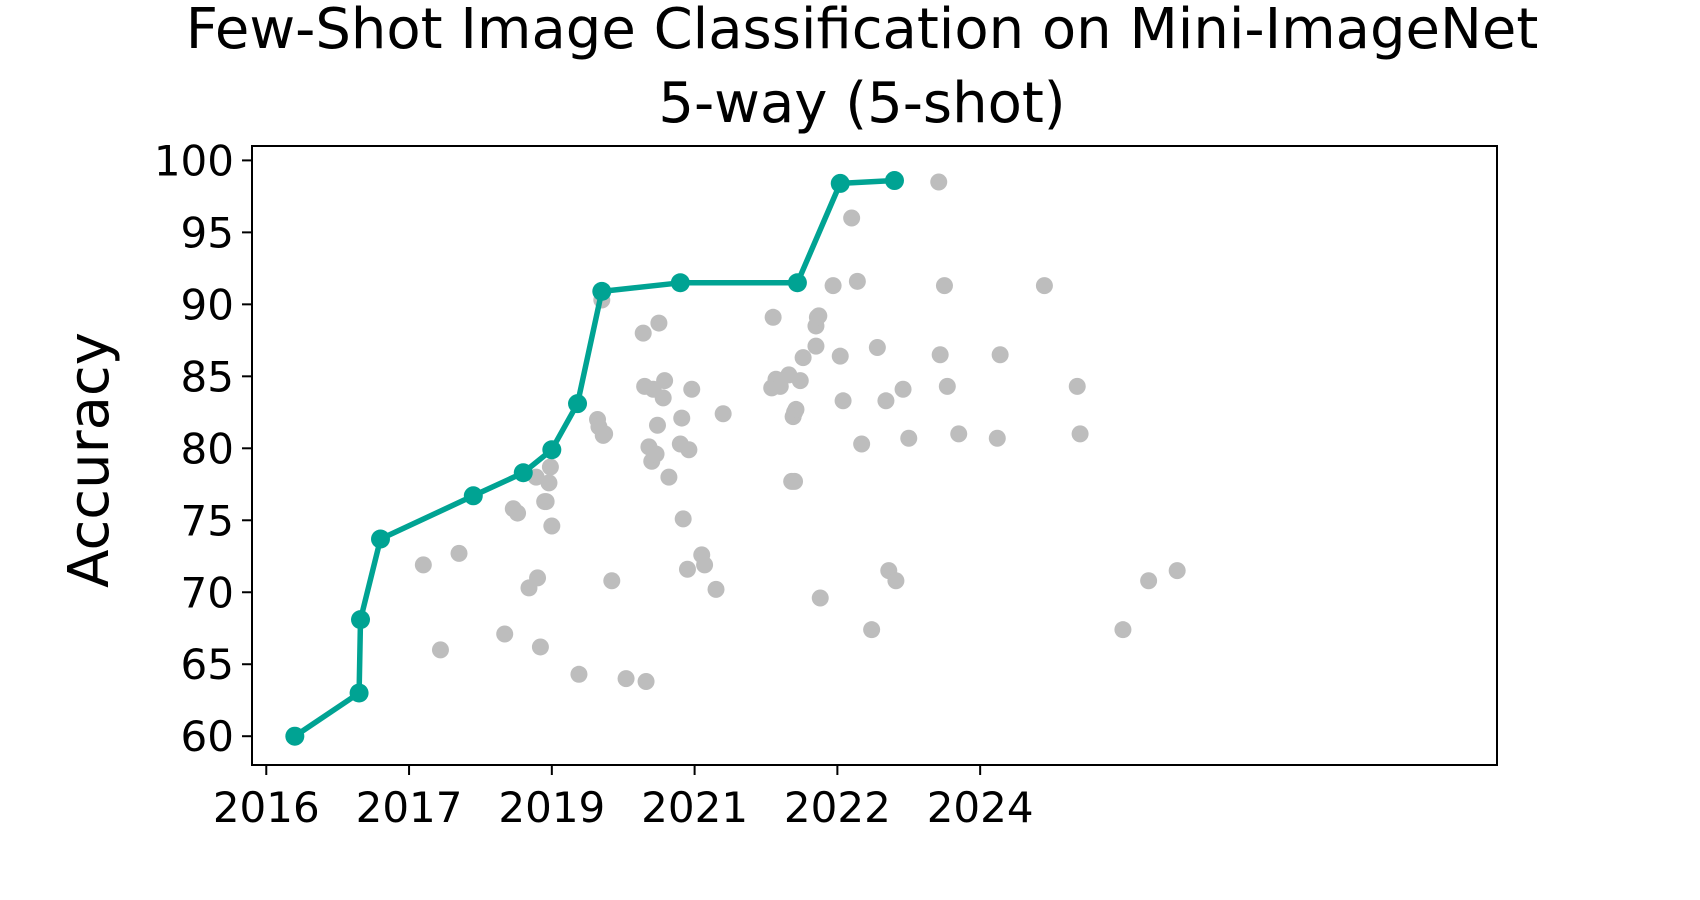 This screenshot has width=1700, height=900. I want to click on y-tick-label: 65, so click(207, 664).